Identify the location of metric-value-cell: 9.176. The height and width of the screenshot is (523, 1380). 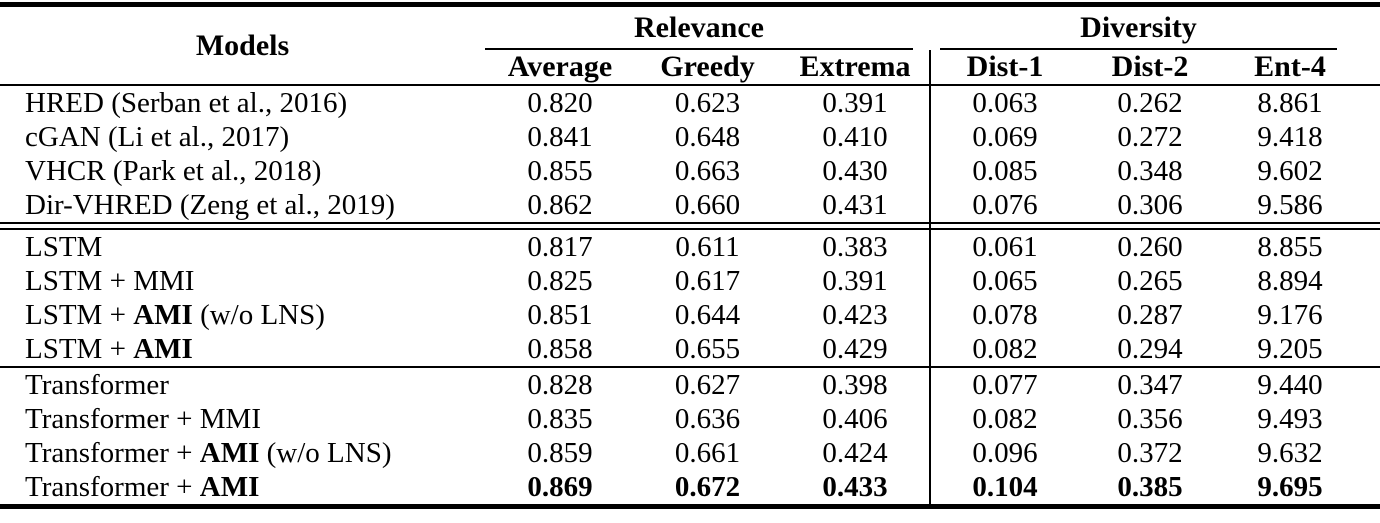
(1290, 314).